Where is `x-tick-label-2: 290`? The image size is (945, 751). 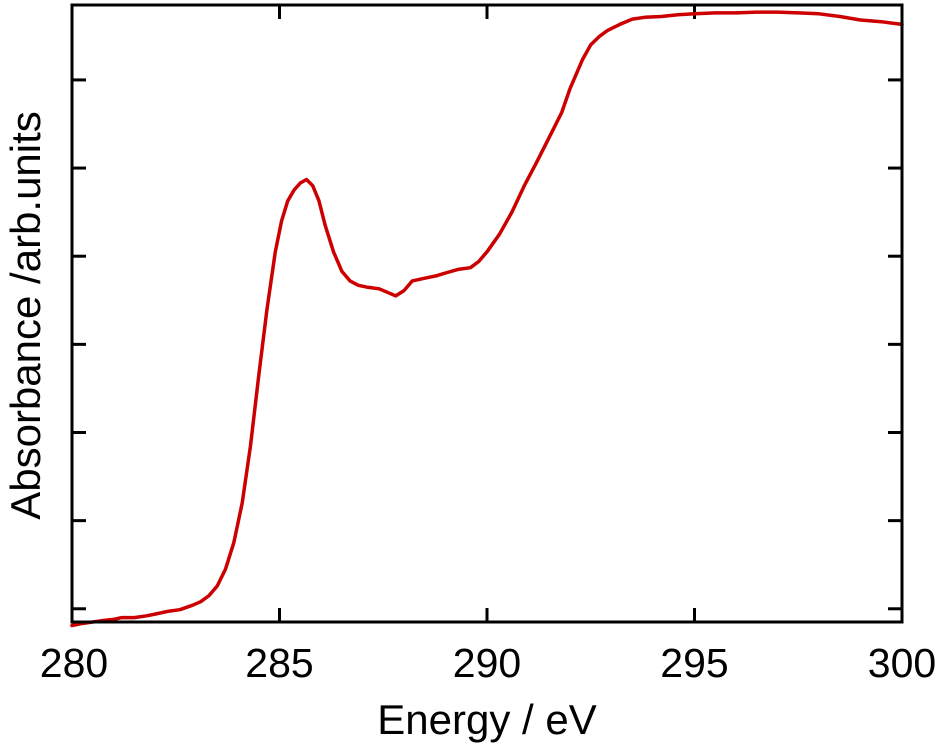
x-tick-label-2: 290 is located at coordinates (487, 663).